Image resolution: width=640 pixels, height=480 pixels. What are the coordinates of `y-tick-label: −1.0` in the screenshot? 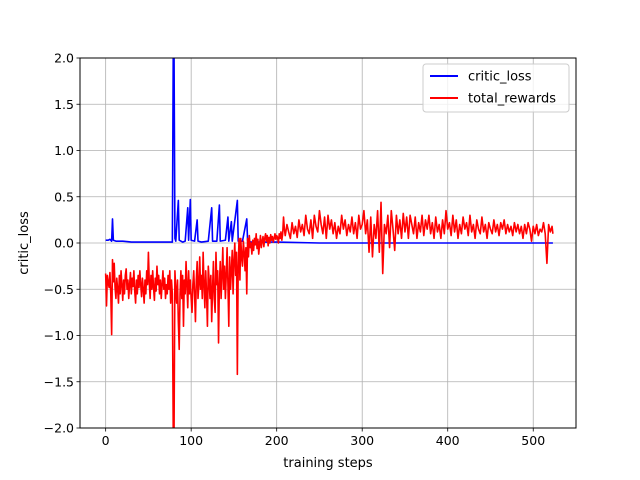 It's located at (59, 335).